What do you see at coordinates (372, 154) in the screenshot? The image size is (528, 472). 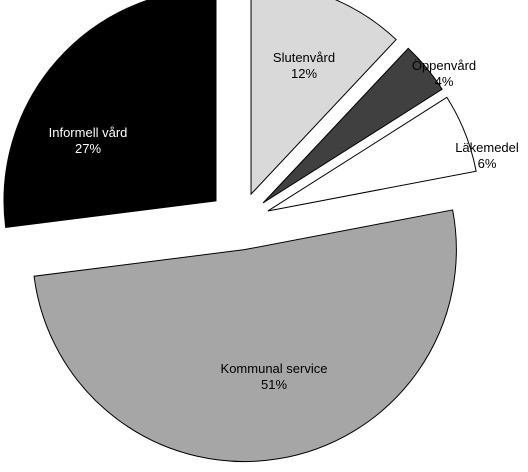 I see `pie-slice-lakemedel` at bounding box center [372, 154].